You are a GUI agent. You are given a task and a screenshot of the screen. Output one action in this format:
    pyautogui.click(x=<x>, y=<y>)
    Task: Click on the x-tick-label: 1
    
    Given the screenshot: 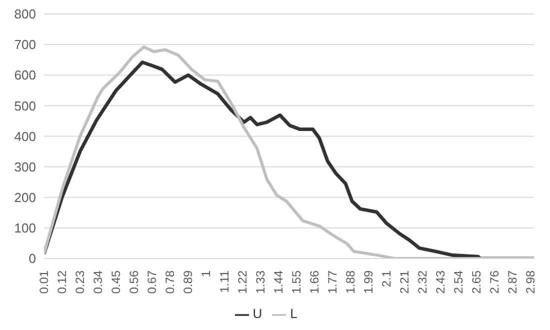 What is the action you would take?
    pyautogui.click(x=206, y=274)
    